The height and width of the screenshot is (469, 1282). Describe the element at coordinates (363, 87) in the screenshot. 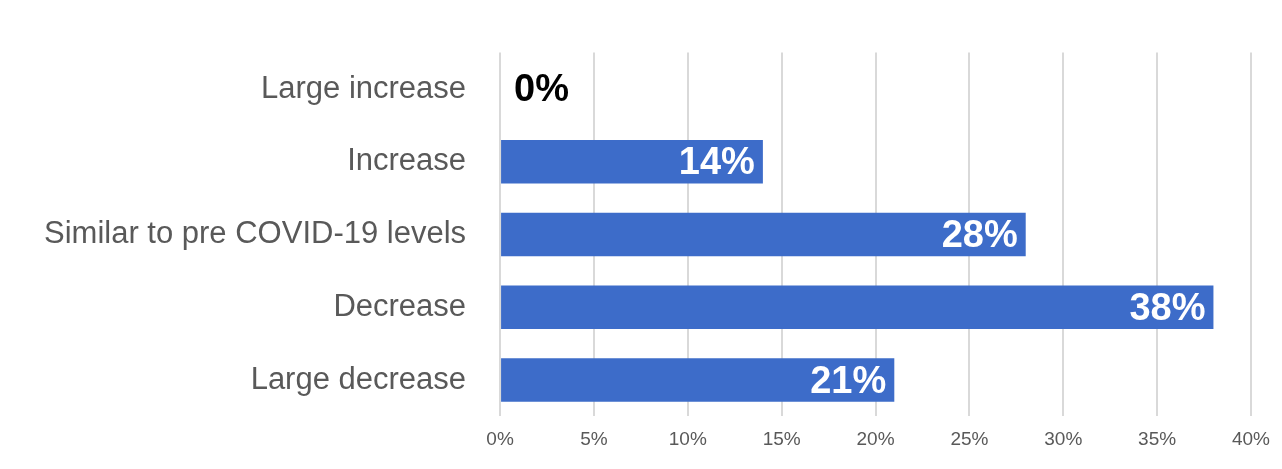

I see `y-tick-label: Large increase` at that location.